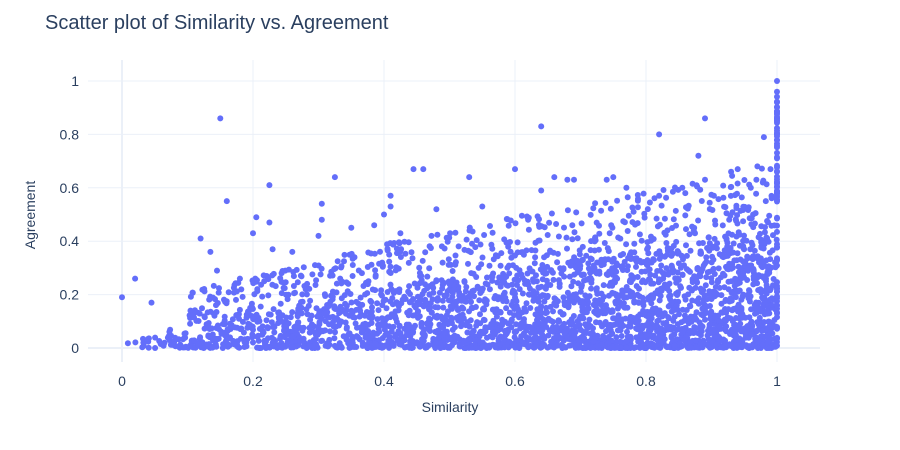 This screenshot has width=900, height=450. I want to click on y-tick-label: 0, so click(75, 348).